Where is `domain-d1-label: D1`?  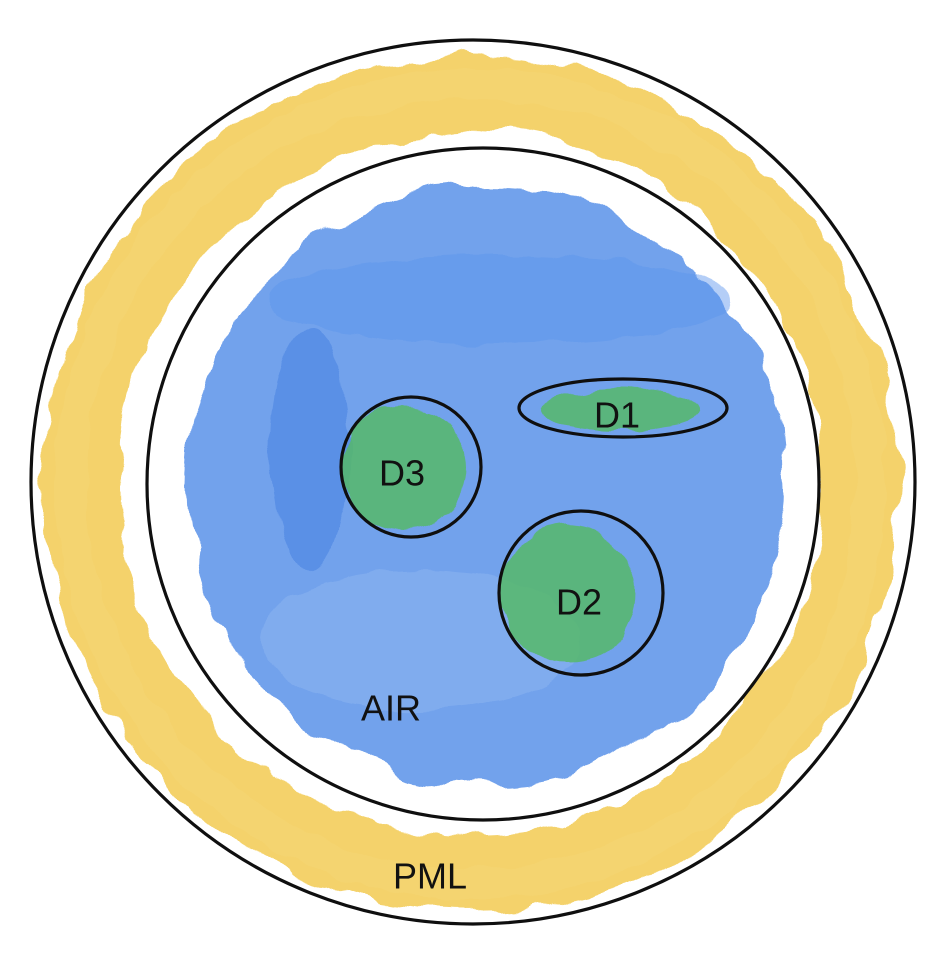 domain-d1-label: D1 is located at coordinates (617, 415).